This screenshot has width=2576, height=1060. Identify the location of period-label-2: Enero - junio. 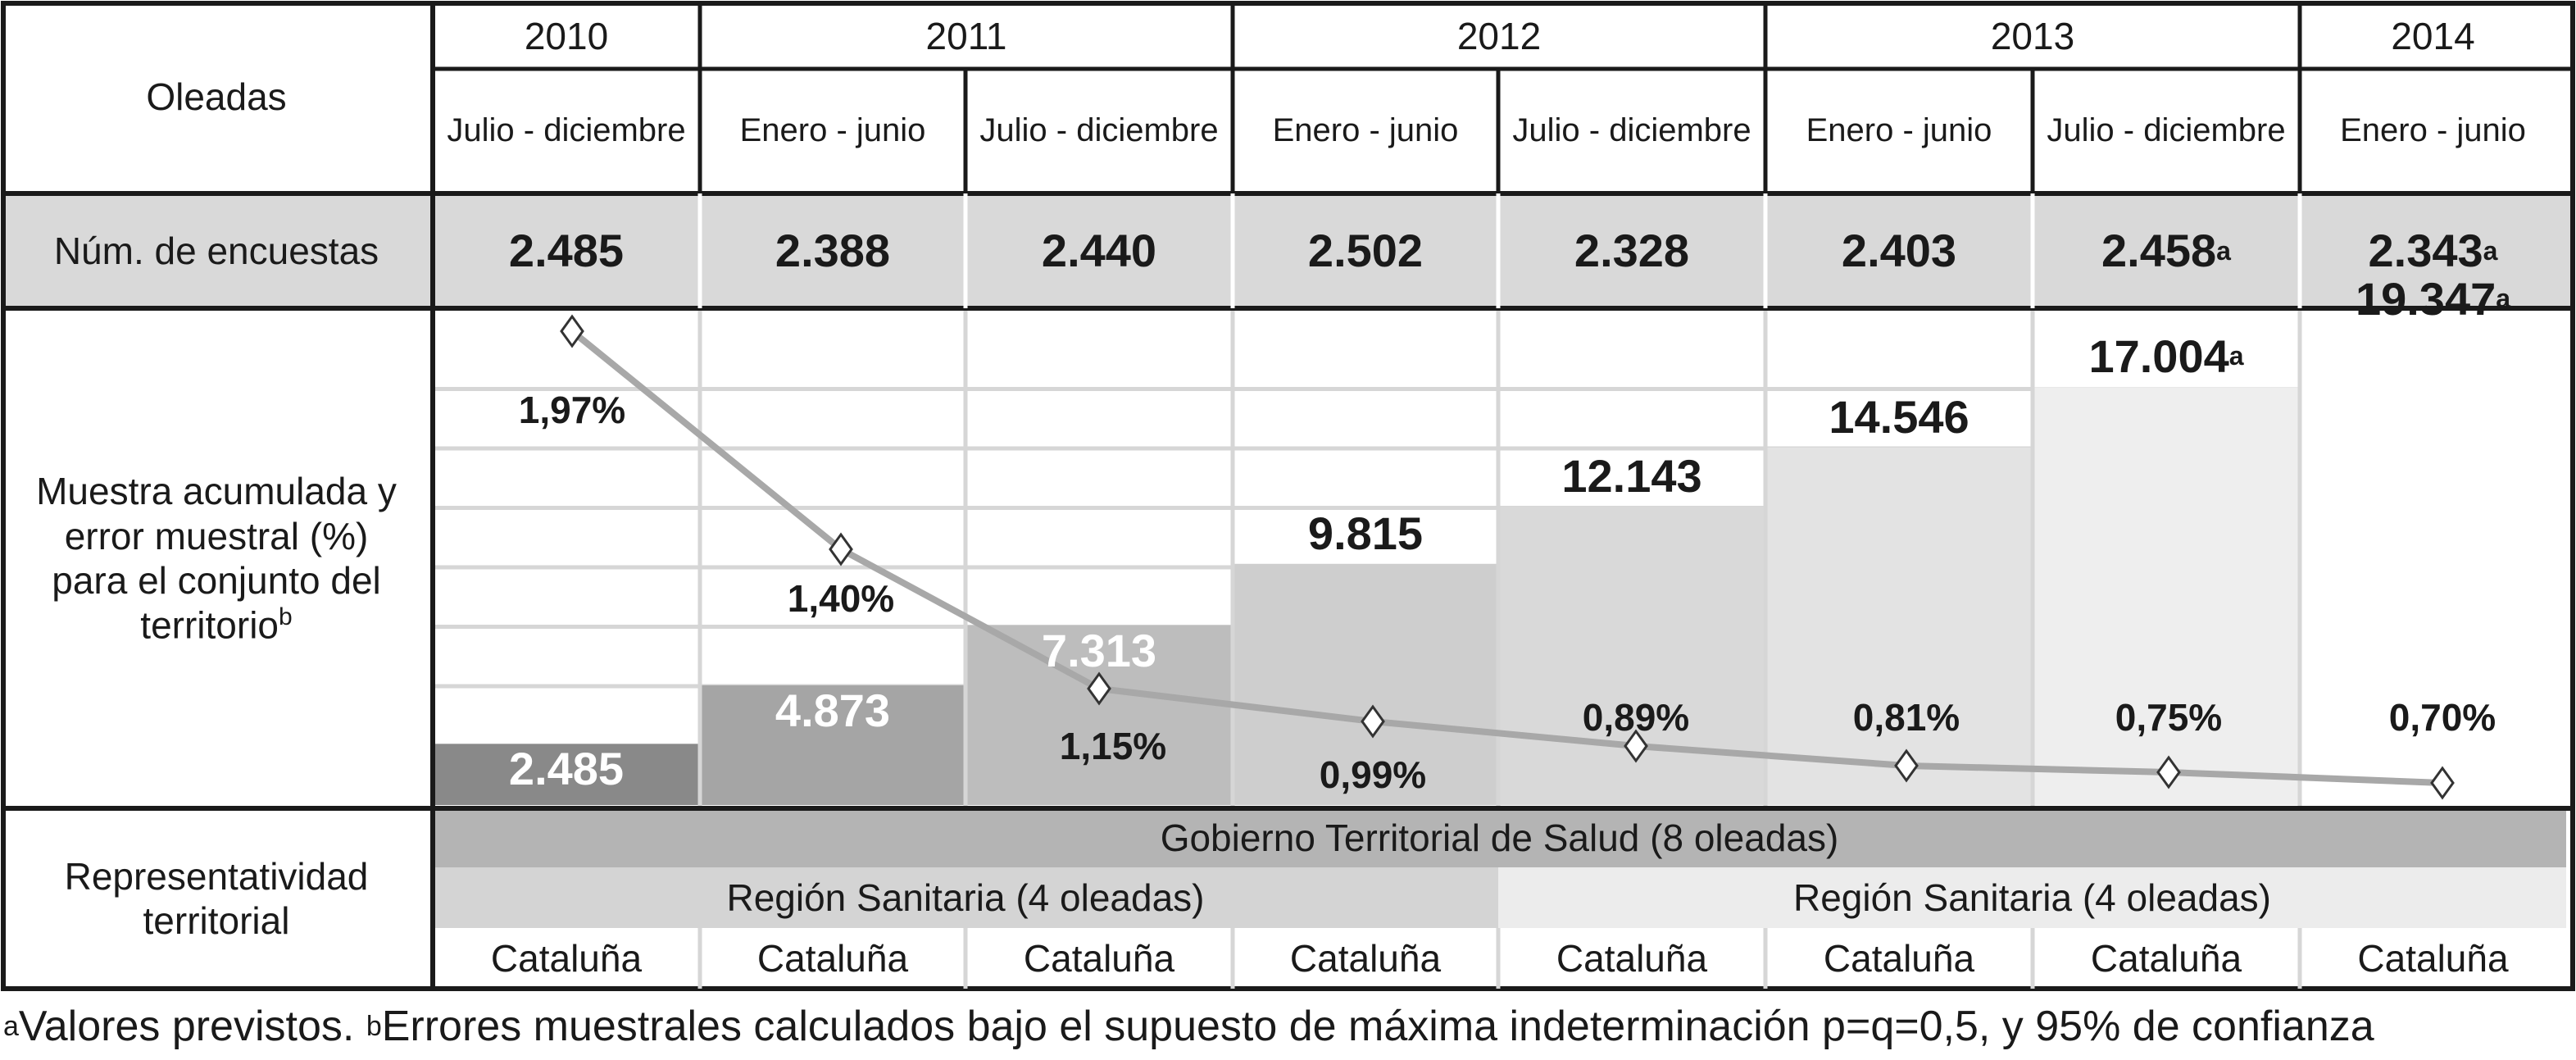
(832, 130).